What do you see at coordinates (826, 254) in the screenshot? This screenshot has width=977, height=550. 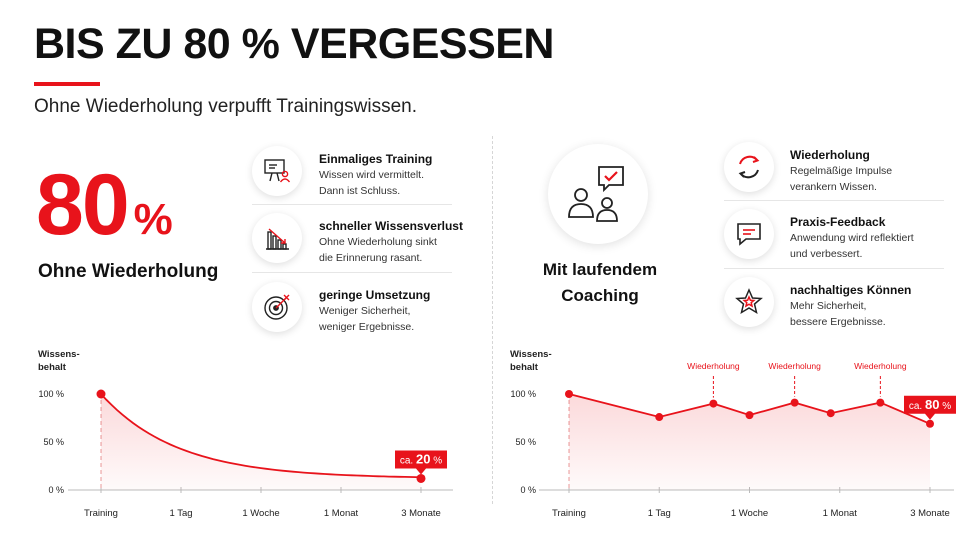 I see `feature-desc-line: und verbessert.` at bounding box center [826, 254].